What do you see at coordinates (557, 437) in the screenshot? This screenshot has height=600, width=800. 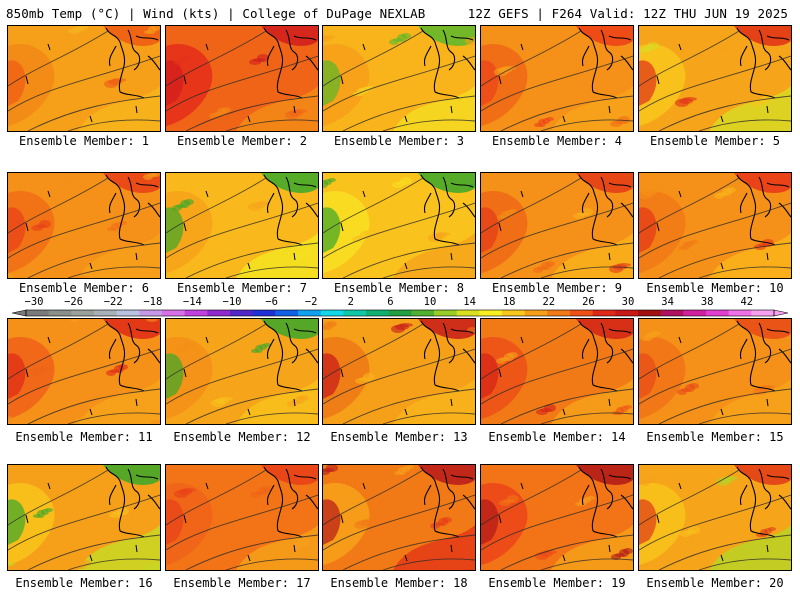 I see `ensemble-member-label: Ensemble Member: 14` at bounding box center [557, 437].